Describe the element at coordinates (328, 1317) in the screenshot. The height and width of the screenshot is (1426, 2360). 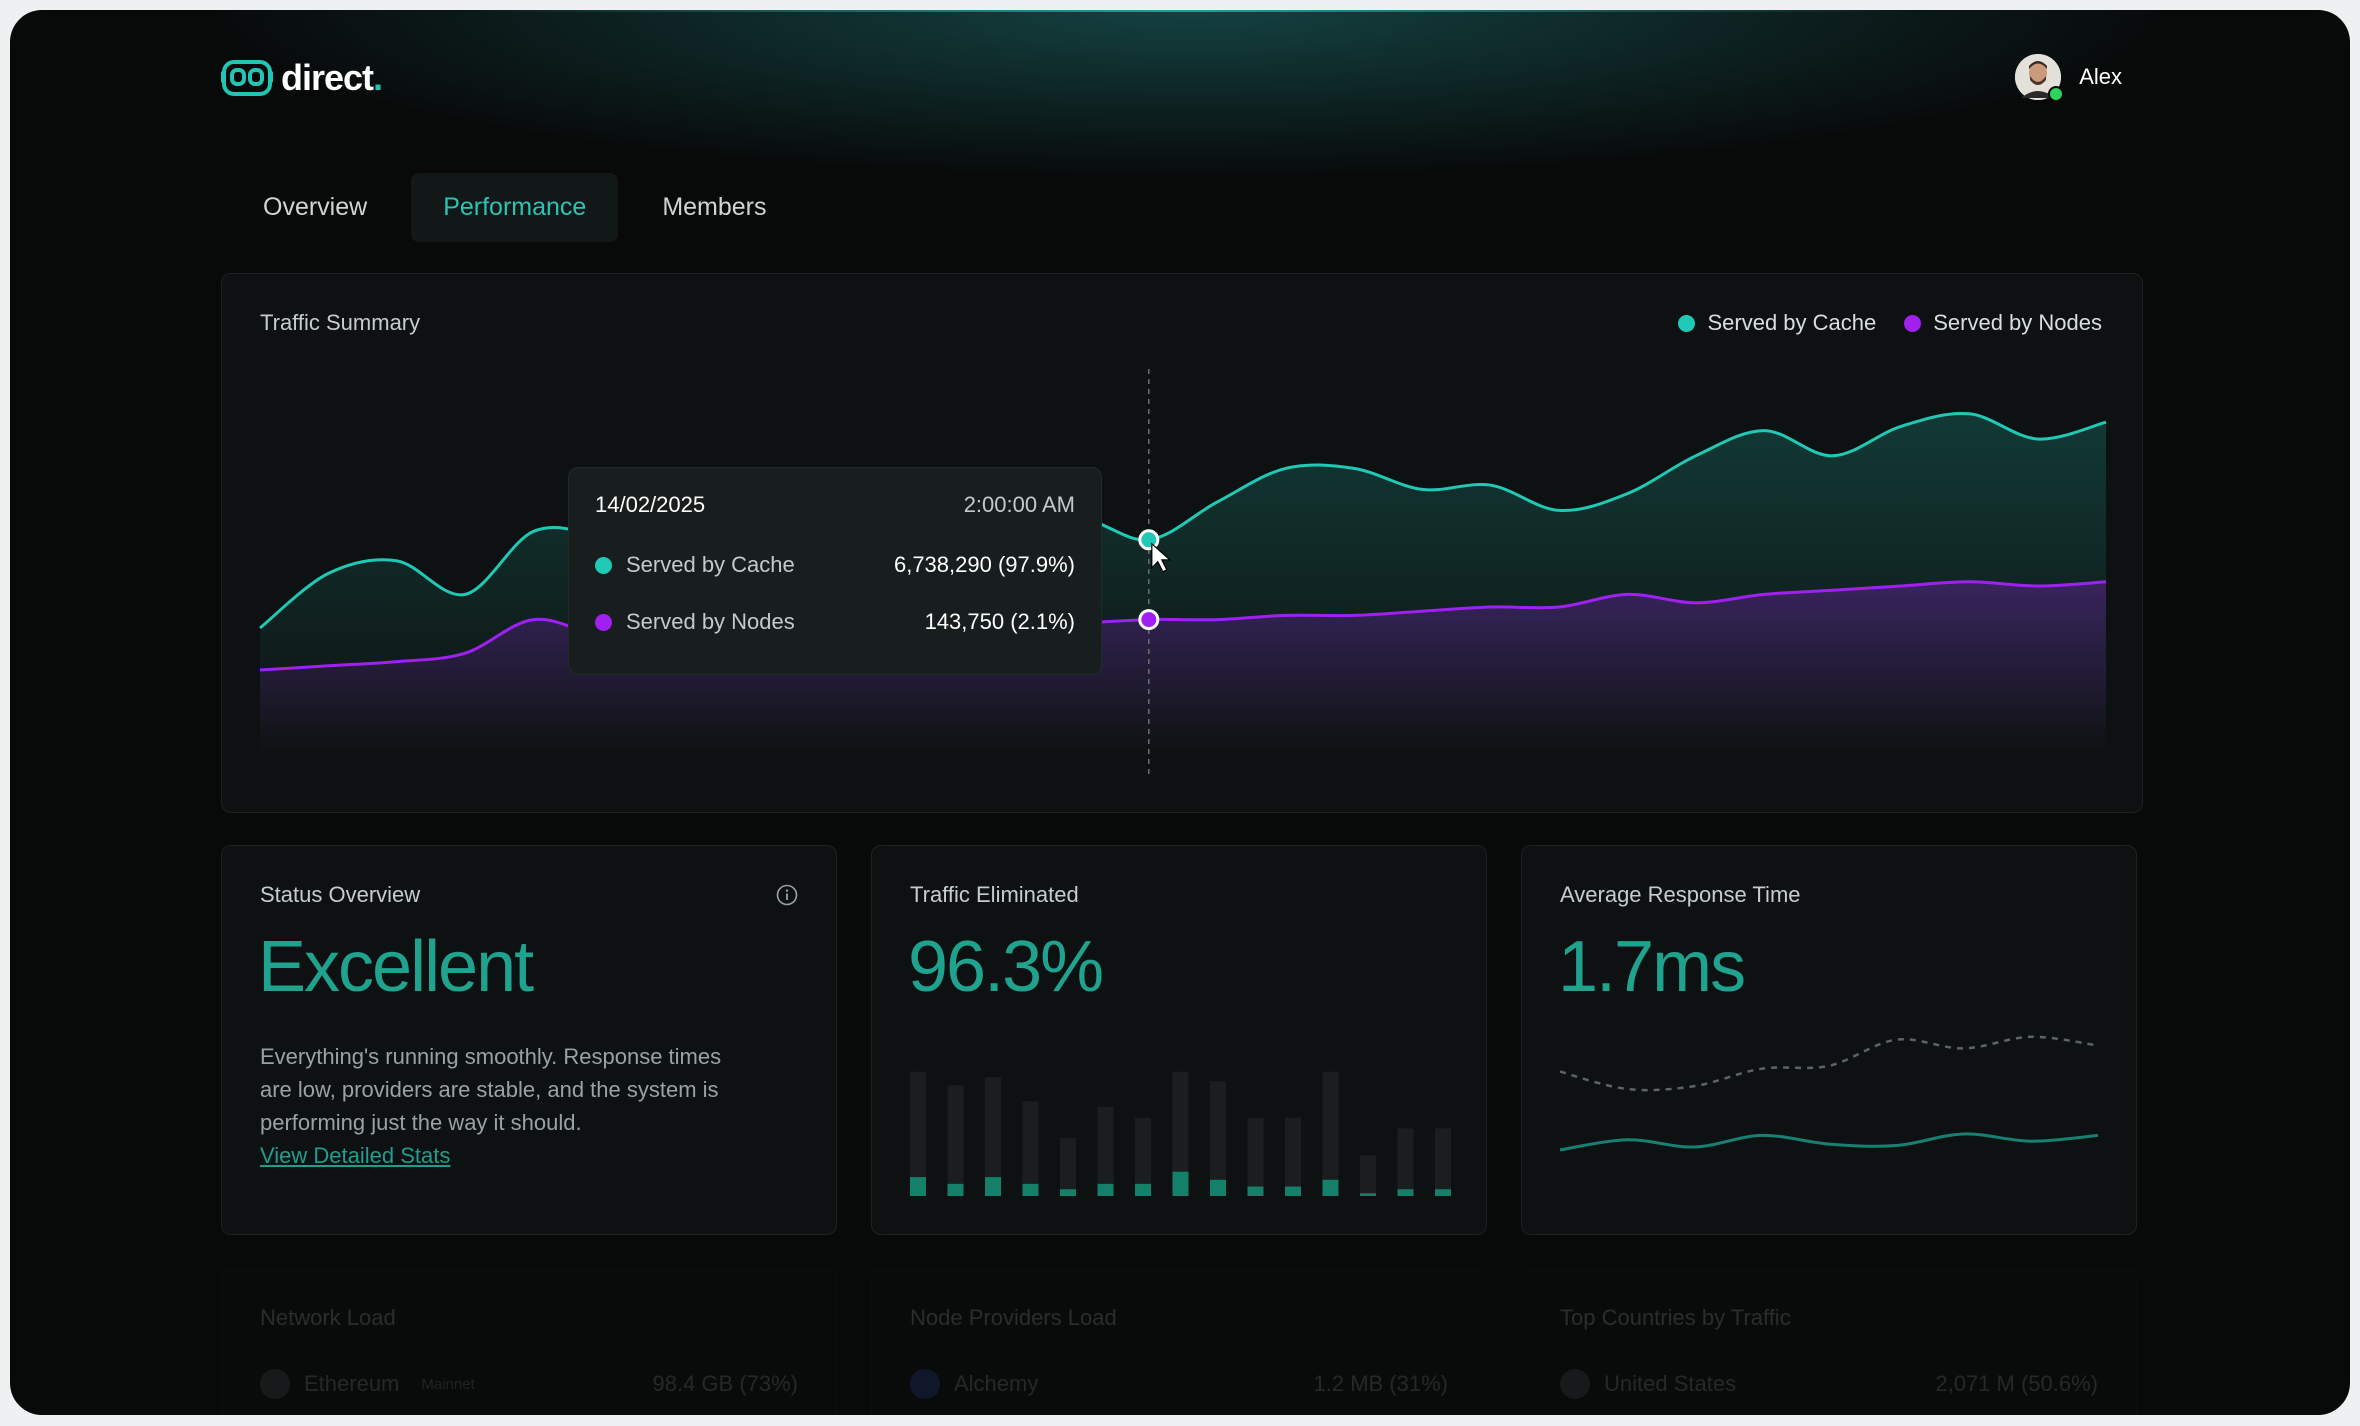
I see `network-load-title: Network Load` at that location.